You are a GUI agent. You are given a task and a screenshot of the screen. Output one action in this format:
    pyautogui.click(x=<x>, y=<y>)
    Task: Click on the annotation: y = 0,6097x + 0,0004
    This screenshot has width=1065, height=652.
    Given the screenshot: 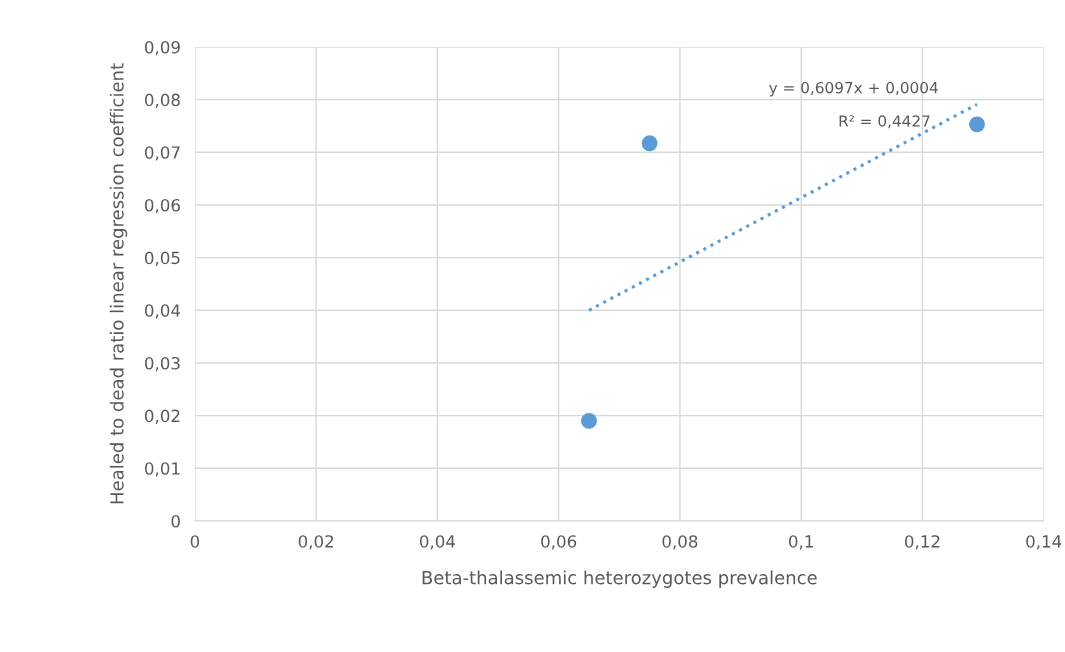 What is the action you would take?
    pyautogui.click(x=853, y=89)
    